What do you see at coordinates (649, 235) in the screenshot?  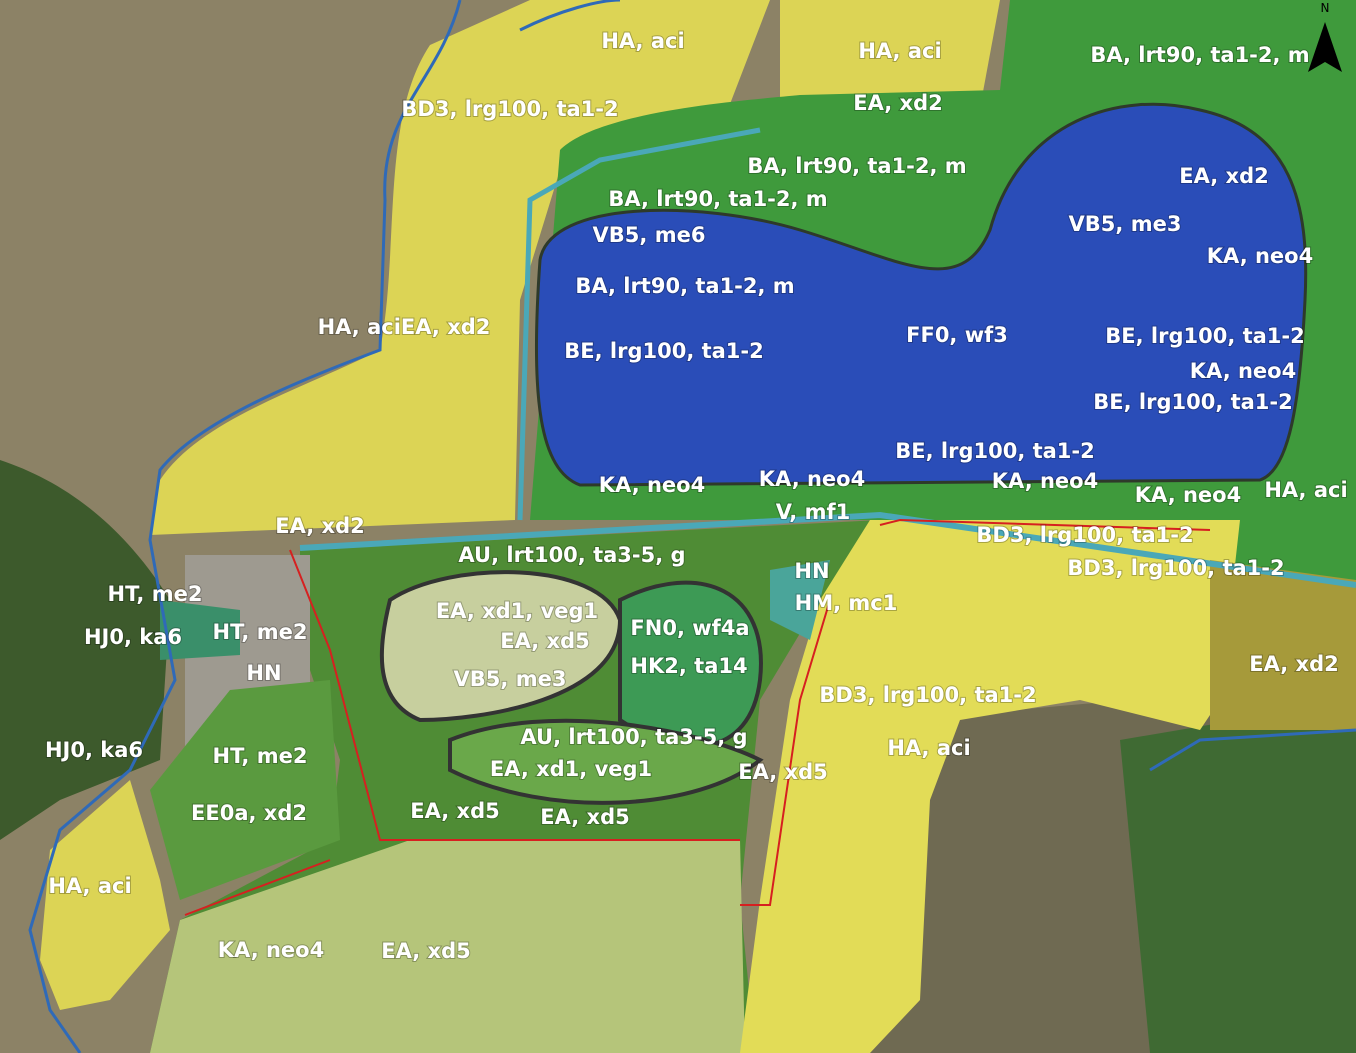 I see `label: VB5, me6` at bounding box center [649, 235].